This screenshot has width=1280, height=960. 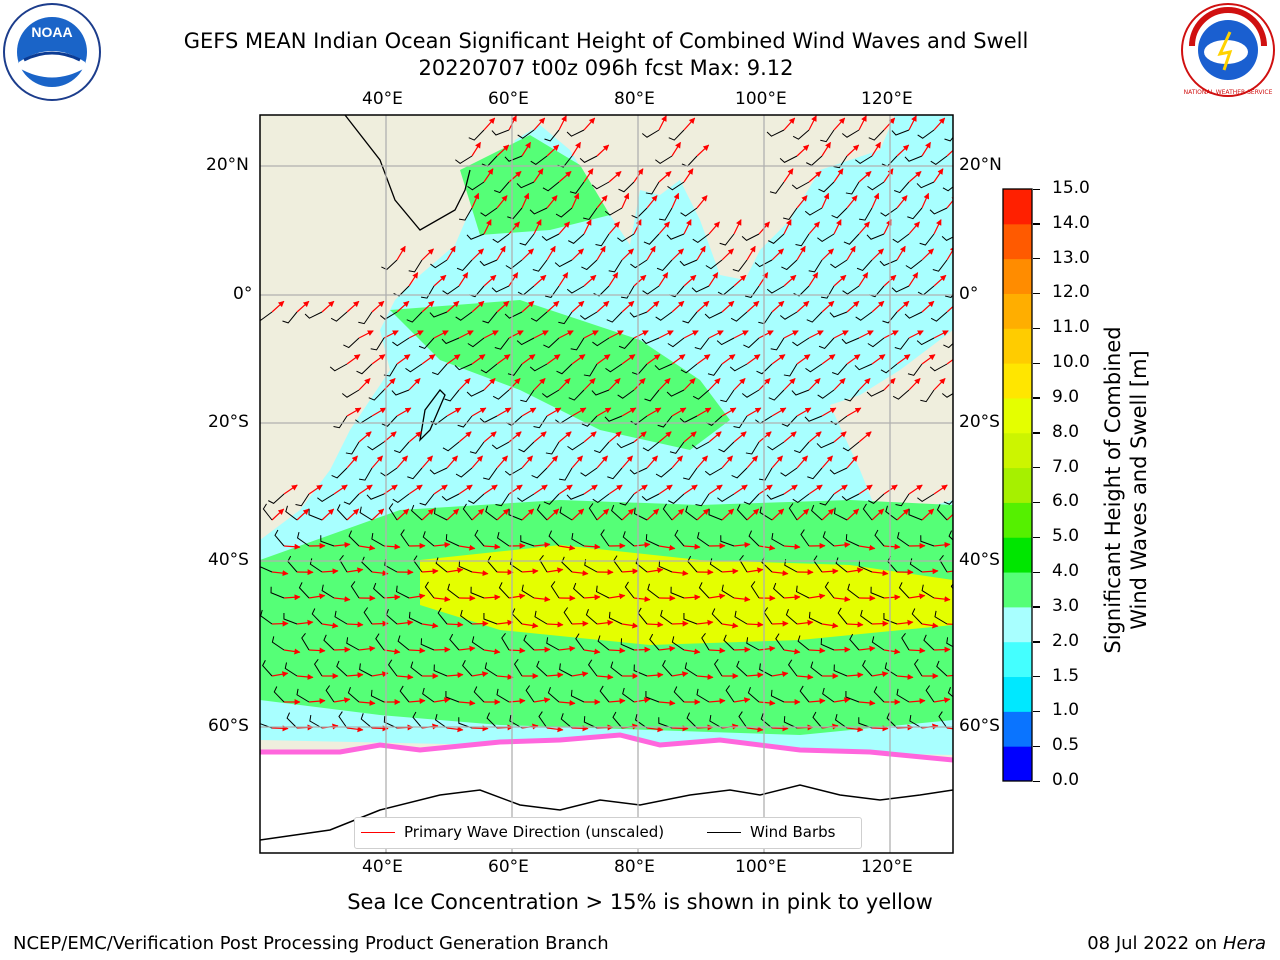 What do you see at coordinates (1066, 745) in the screenshot?
I see `colorbar-tick-label: 0.5` at bounding box center [1066, 745].